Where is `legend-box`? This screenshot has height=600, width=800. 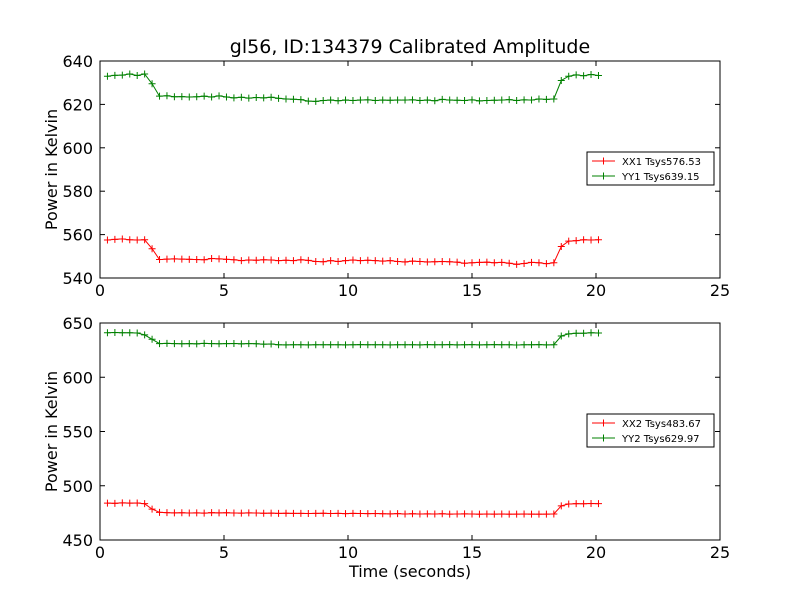
legend-box is located at coordinates (650, 430).